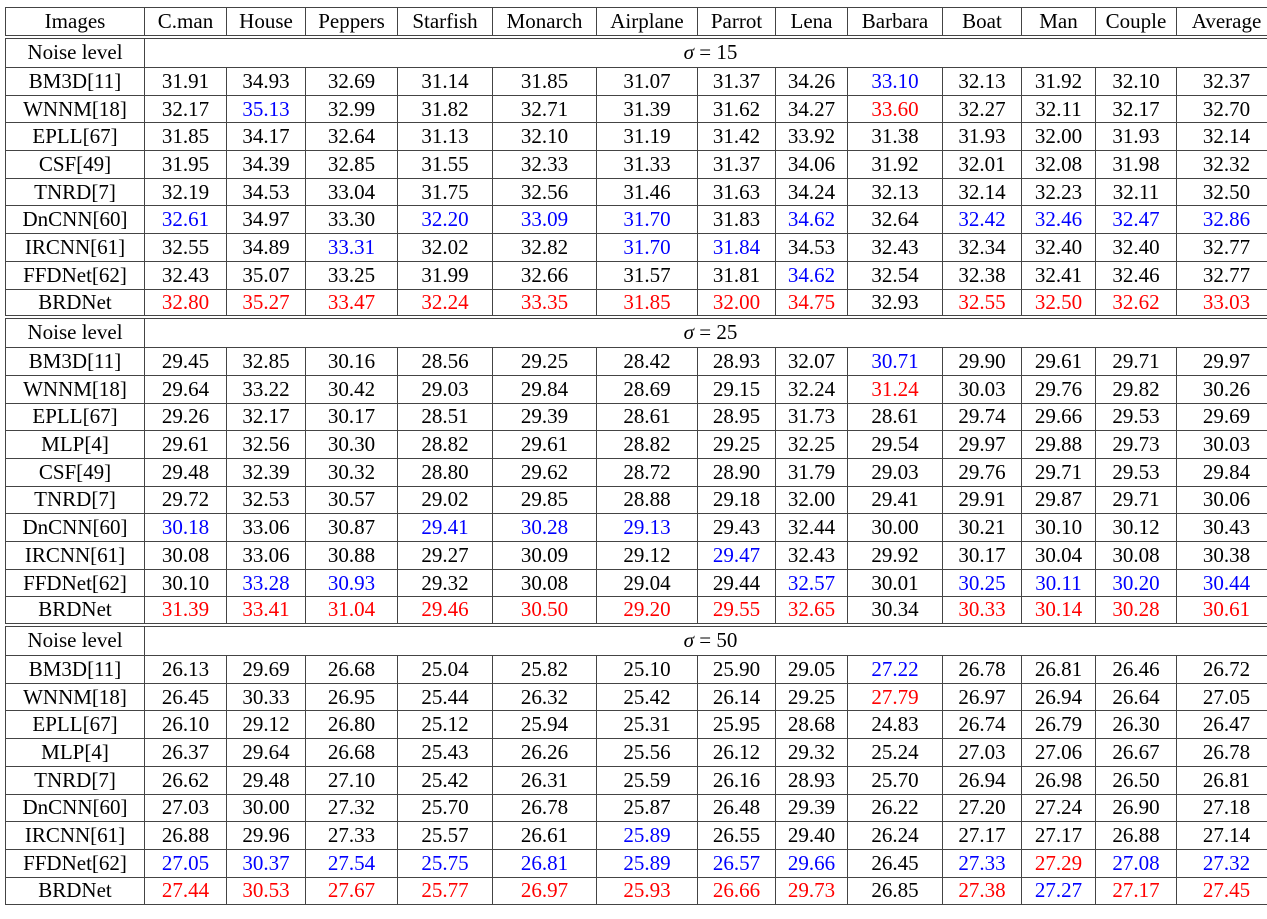  What do you see at coordinates (1136, 192) in the screenshot?
I see `value-cell-couple: 32.11` at bounding box center [1136, 192].